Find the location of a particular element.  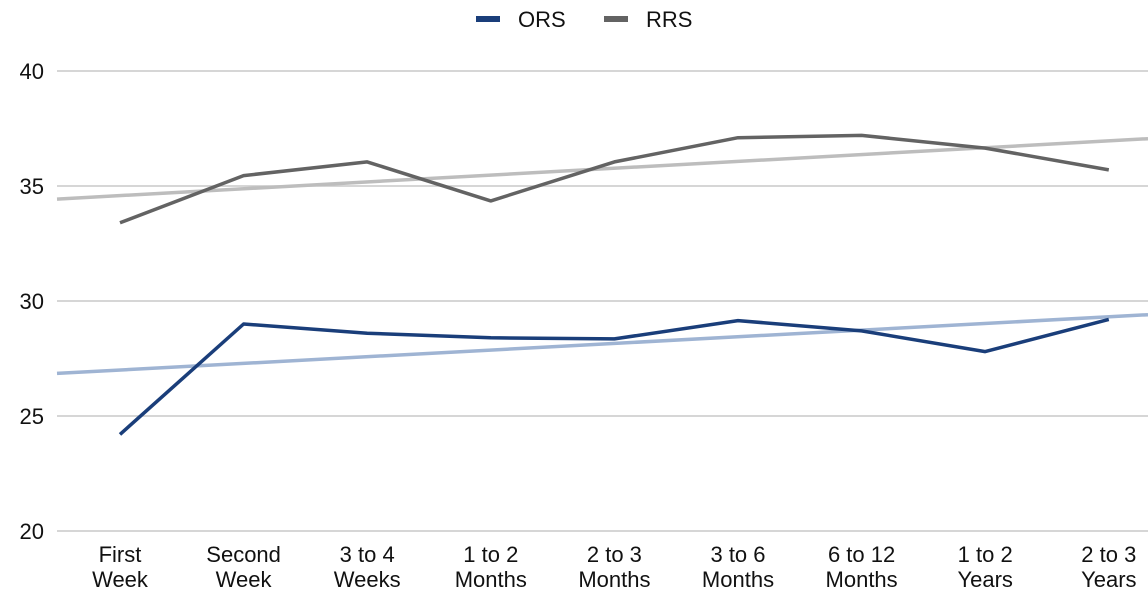

series-line-rrs is located at coordinates (614, 179).